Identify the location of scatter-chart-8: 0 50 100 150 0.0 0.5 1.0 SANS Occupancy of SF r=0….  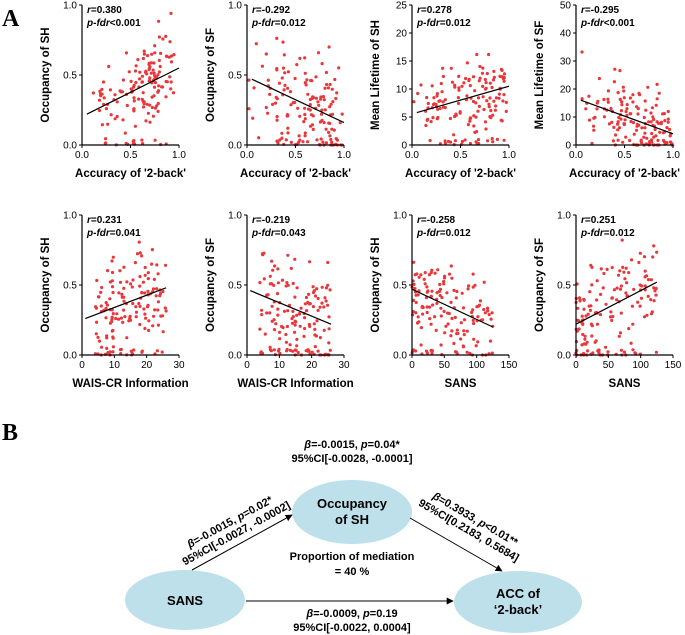
(608, 301).